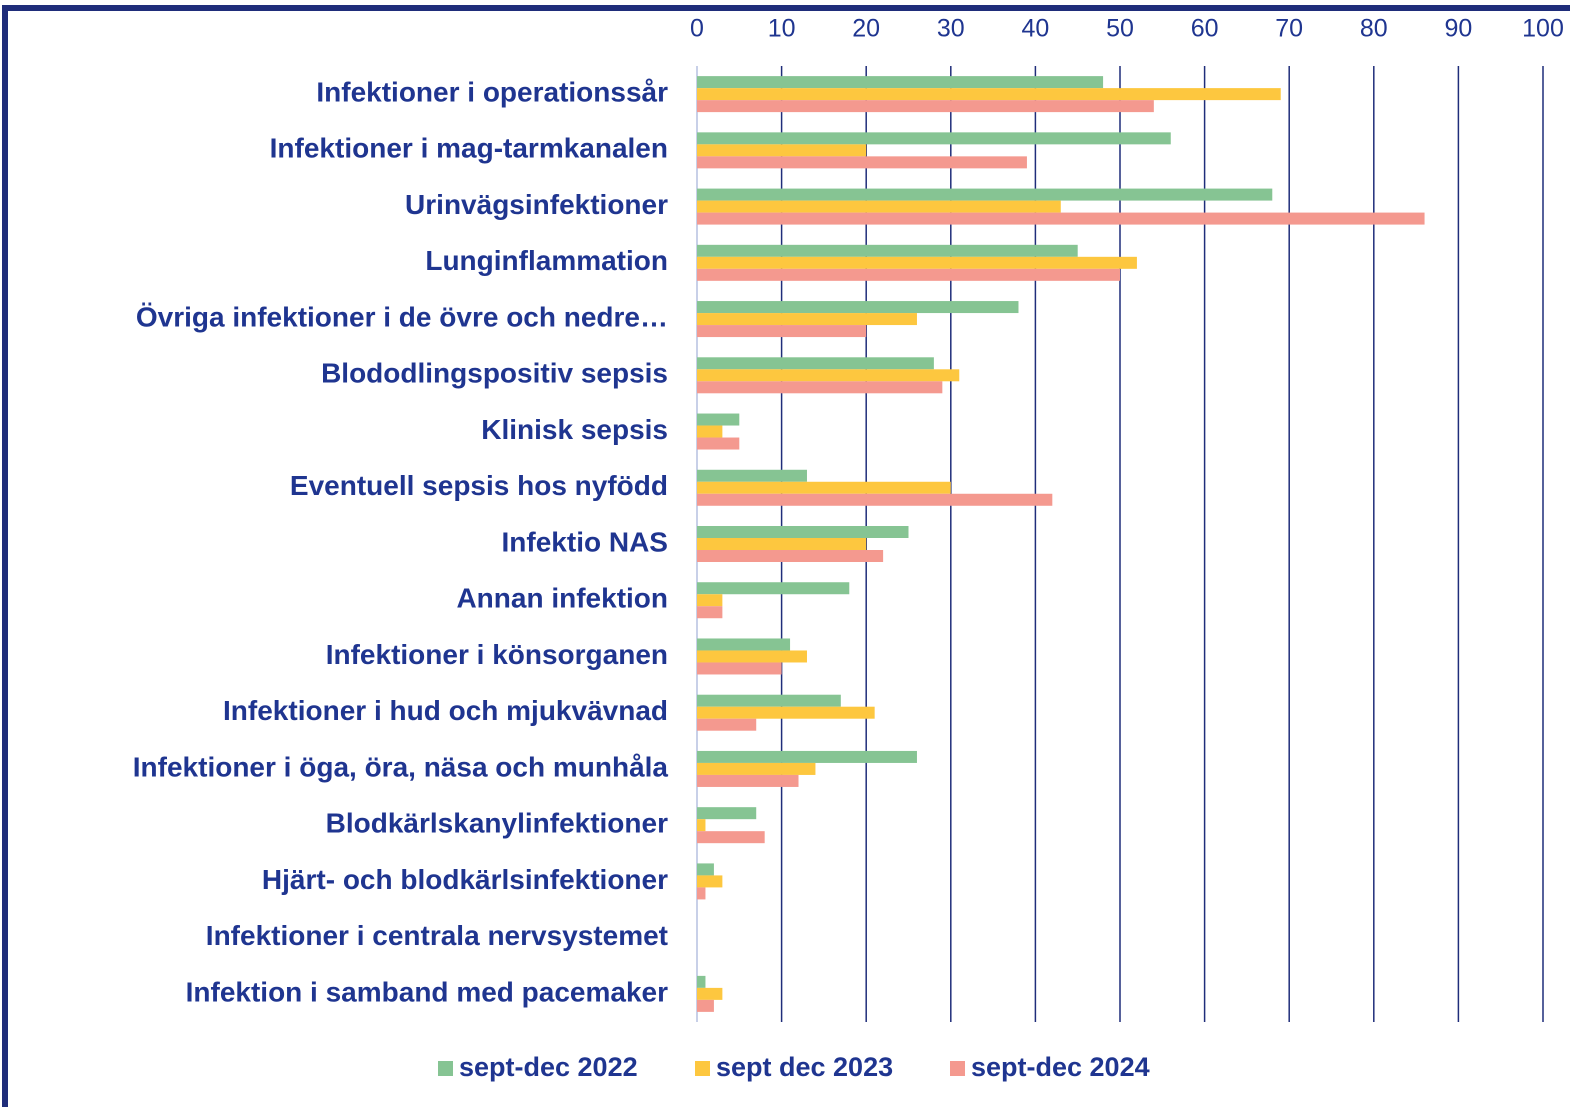 The height and width of the screenshot is (1107, 1570). I want to click on legend-label: sept dec 2023, so click(804, 1067).